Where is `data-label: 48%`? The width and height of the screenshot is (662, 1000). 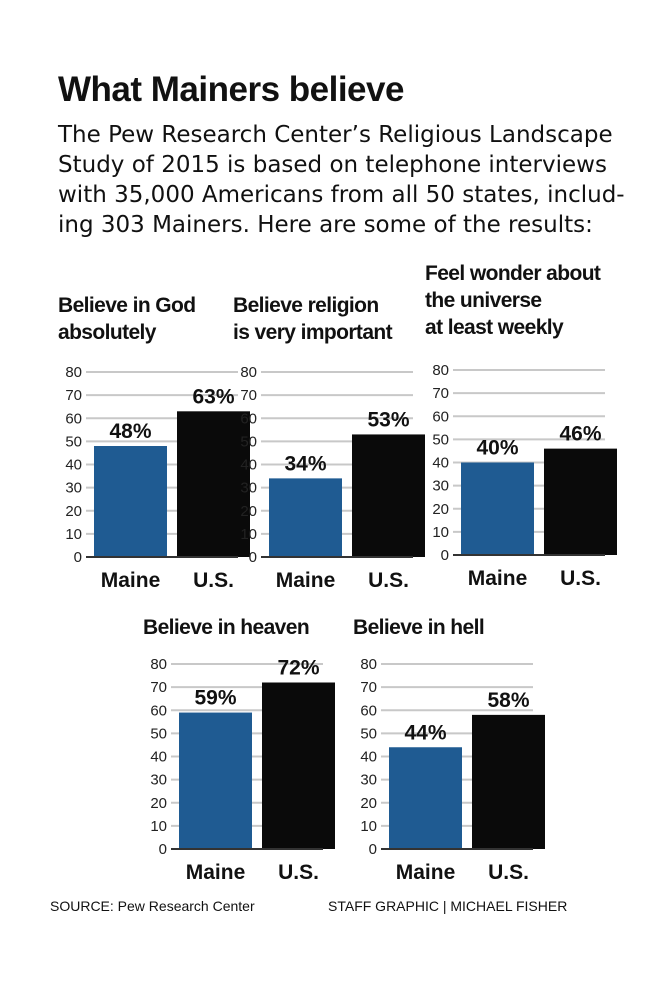
data-label: 48% is located at coordinates (130, 431).